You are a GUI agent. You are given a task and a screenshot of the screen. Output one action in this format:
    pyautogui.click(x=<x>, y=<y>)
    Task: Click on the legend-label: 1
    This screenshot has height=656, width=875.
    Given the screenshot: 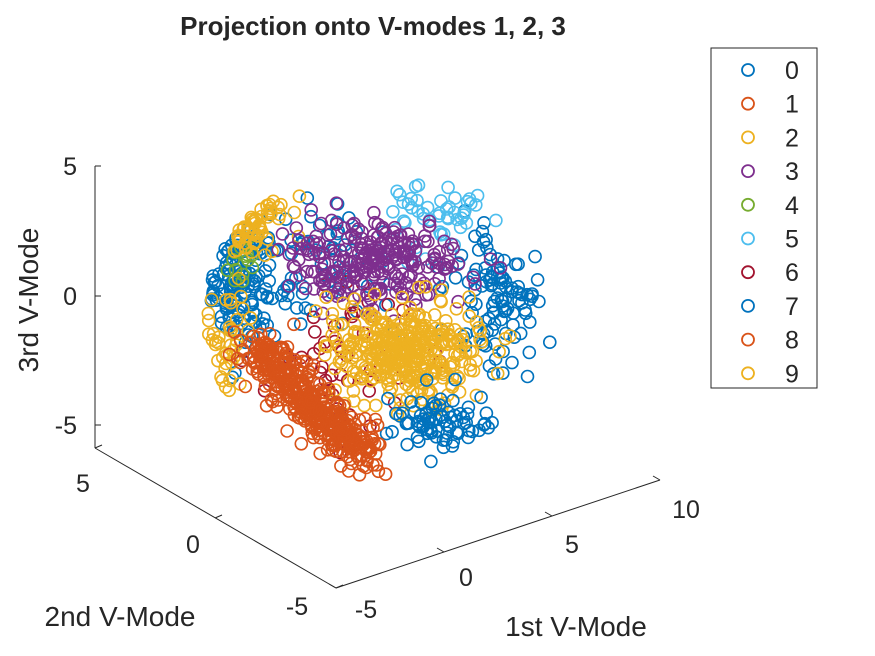 What is the action you would take?
    pyautogui.click(x=792, y=105)
    